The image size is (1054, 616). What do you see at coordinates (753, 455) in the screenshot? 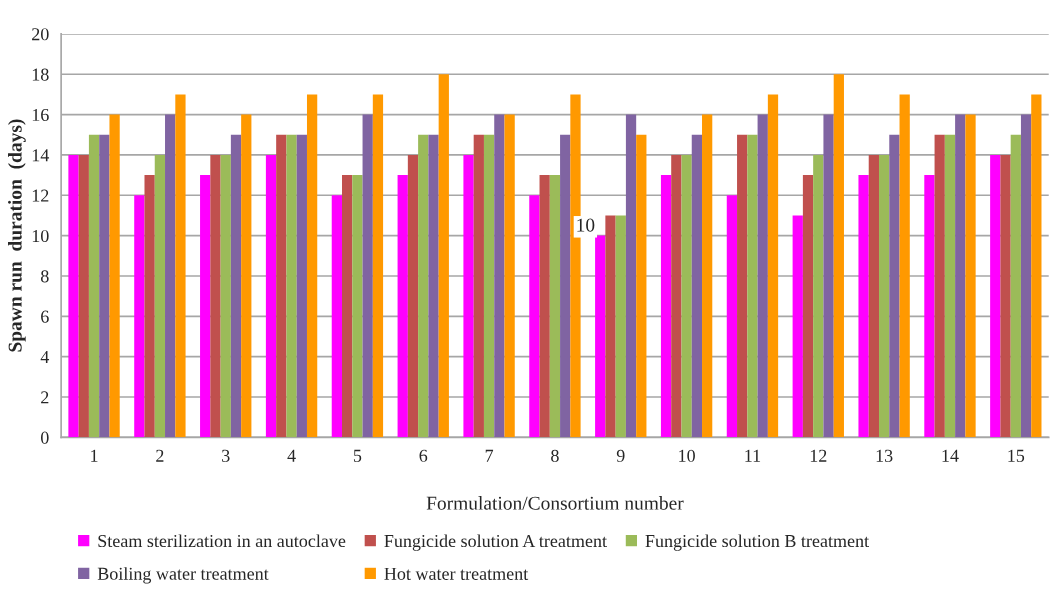
I see `x-tick-label: 11` at bounding box center [753, 455].